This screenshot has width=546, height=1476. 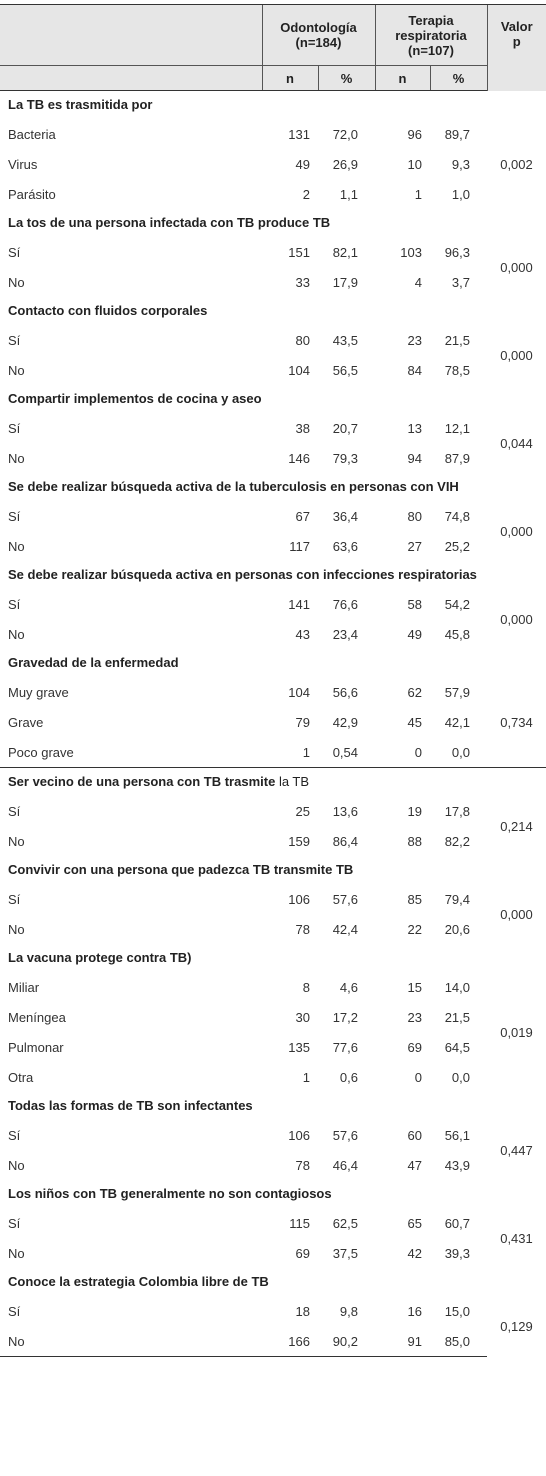 I want to click on count-cell: 62, so click(x=414, y=692).